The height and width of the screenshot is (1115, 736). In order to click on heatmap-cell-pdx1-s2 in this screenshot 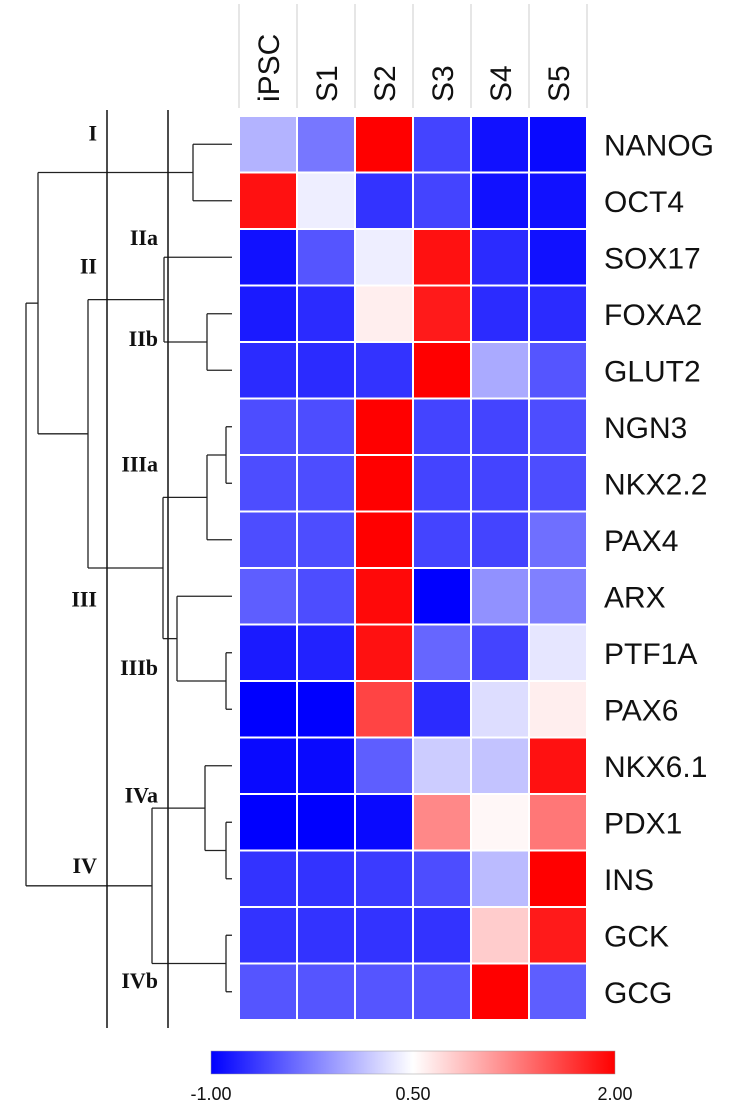, I will do `click(384, 822)`.